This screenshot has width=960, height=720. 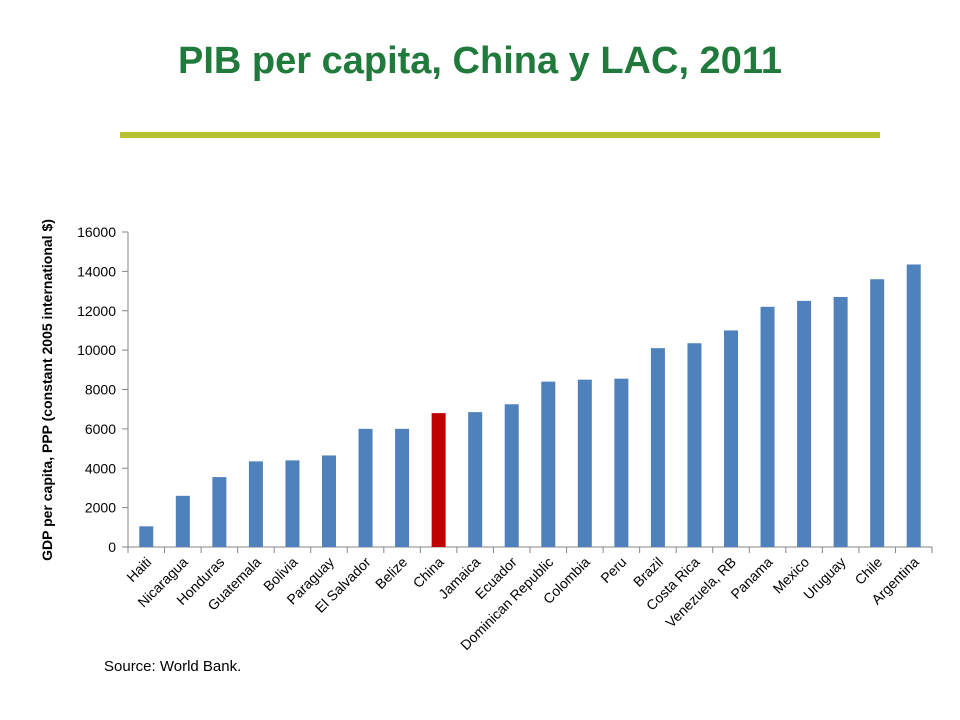 I want to click on y-ticks: 0 2000 4000 6000 8000 10000 12000 14000 16000, so click(x=102, y=389).